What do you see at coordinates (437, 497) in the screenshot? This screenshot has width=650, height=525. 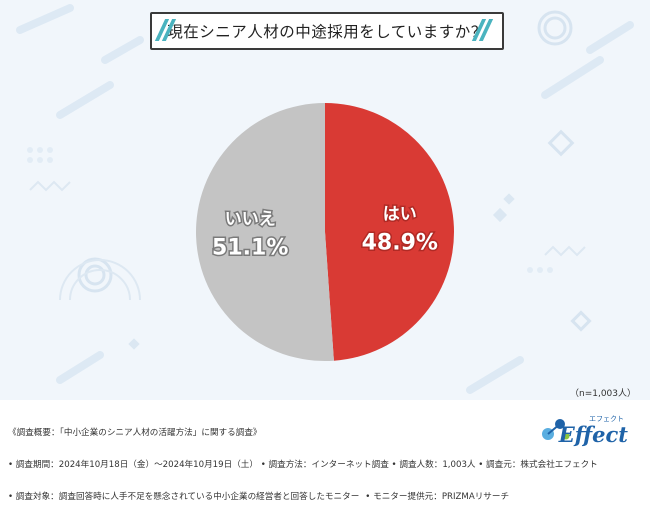 I see `monitor-provider: • モニター提供元：PRIZMAリサーチ` at bounding box center [437, 497].